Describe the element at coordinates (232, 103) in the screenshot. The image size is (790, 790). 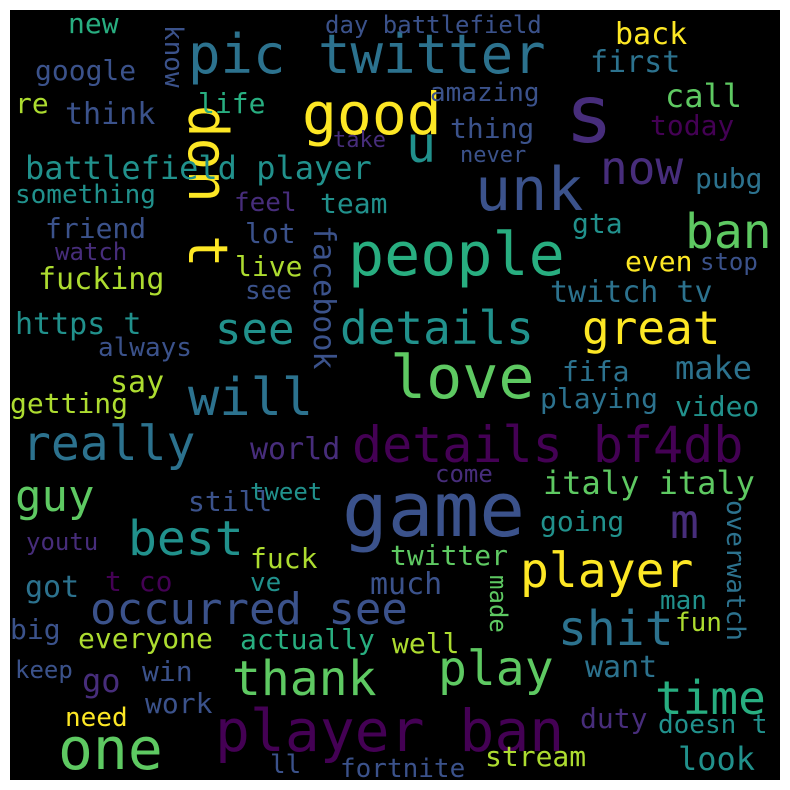
I see `word-life: life` at that location.